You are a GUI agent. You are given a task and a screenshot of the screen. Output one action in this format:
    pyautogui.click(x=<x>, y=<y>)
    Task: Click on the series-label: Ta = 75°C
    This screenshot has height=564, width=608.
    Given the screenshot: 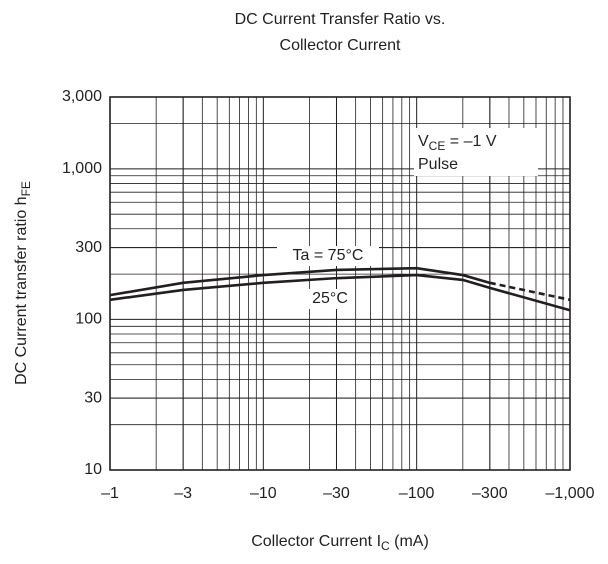 What is the action you would take?
    pyautogui.click(x=328, y=255)
    